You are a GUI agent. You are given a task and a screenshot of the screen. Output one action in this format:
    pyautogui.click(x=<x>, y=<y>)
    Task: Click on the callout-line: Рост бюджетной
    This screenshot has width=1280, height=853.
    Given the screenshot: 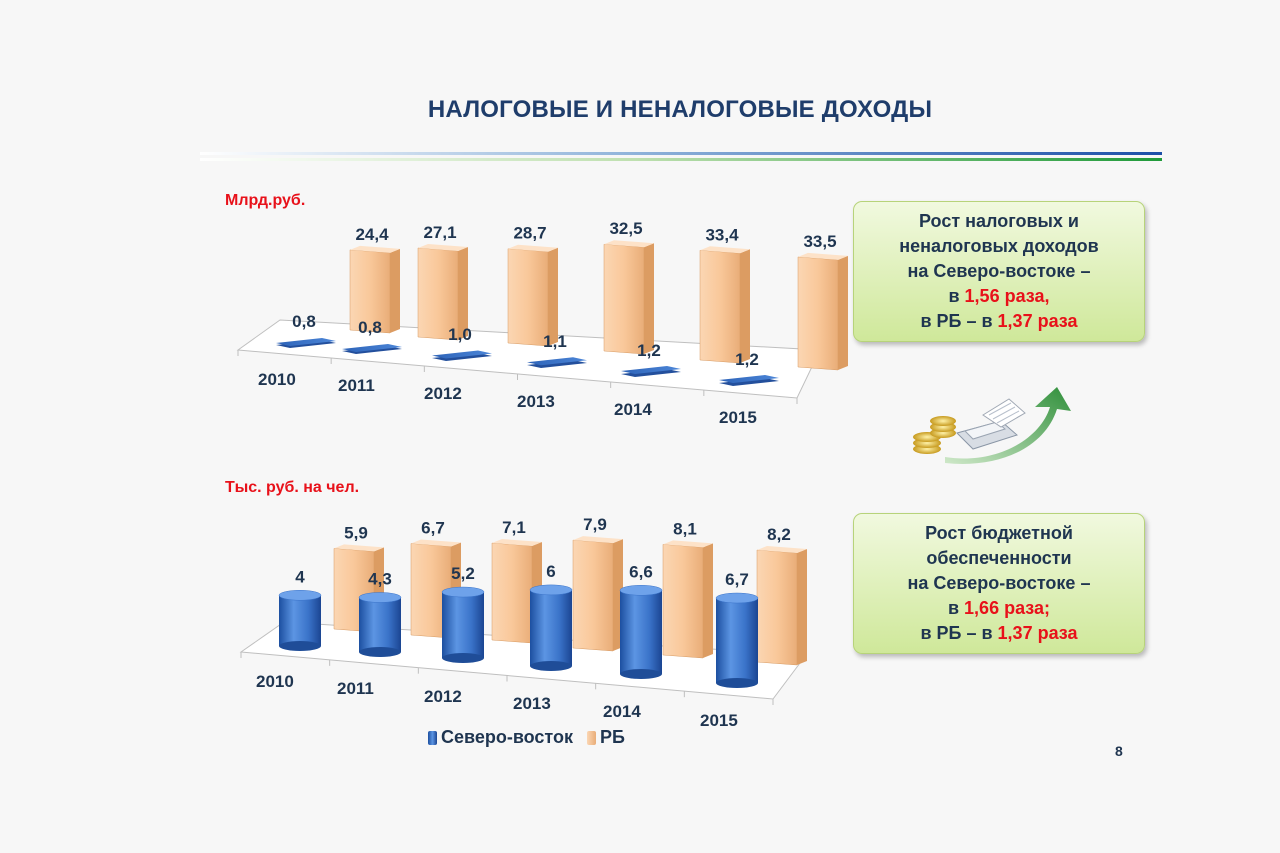 What is the action you would take?
    pyautogui.click(x=999, y=533)
    